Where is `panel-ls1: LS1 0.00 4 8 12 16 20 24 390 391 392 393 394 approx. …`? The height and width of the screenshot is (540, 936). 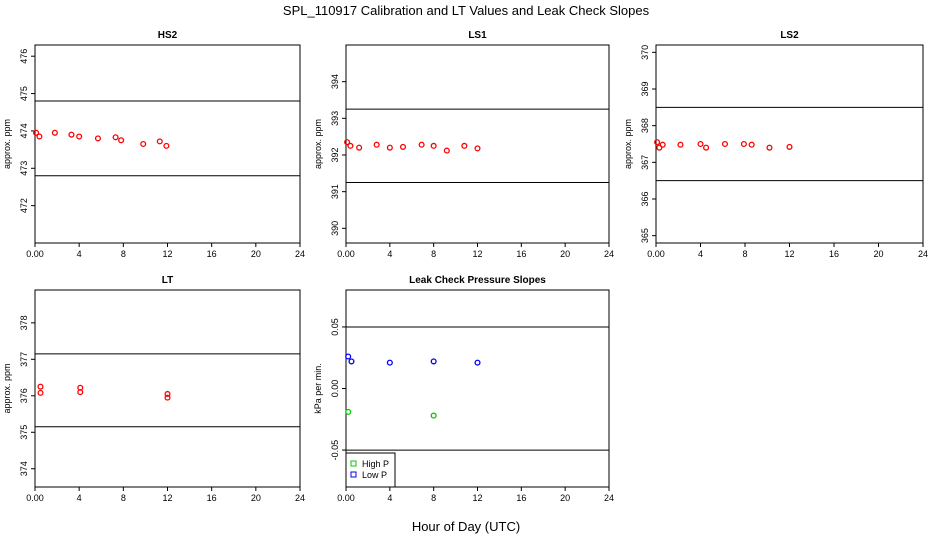
panel-ls1: LS1 0.00 4 8 12 16 20 24 390 391 392 393 394 approx. … is located at coordinates (463, 144).